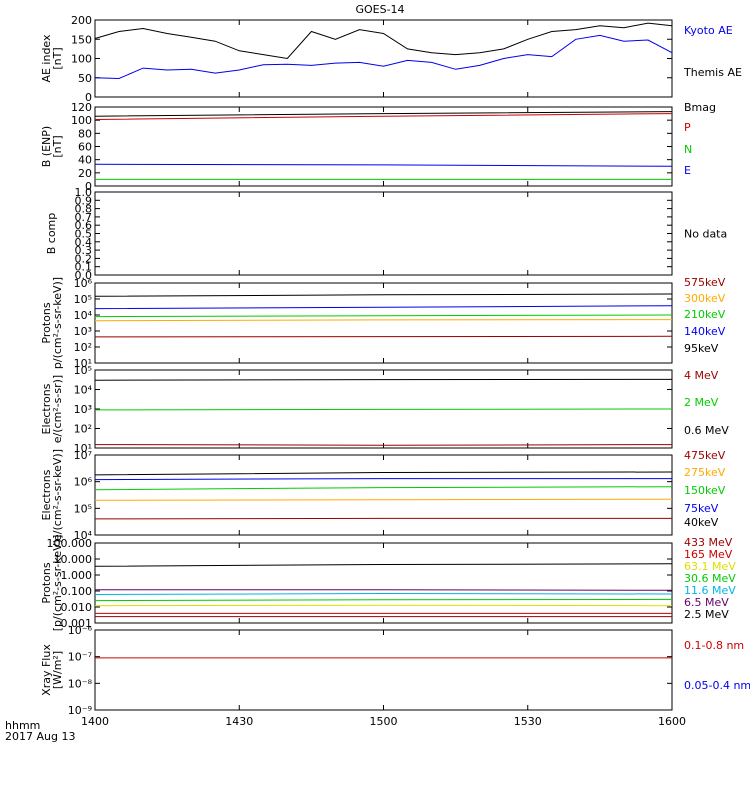 The height and width of the screenshot is (800, 750). What do you see at coordinates (239, 721) in the screenshot?
I see `x-tick-label: 1430` at bounding box center [239, 721].